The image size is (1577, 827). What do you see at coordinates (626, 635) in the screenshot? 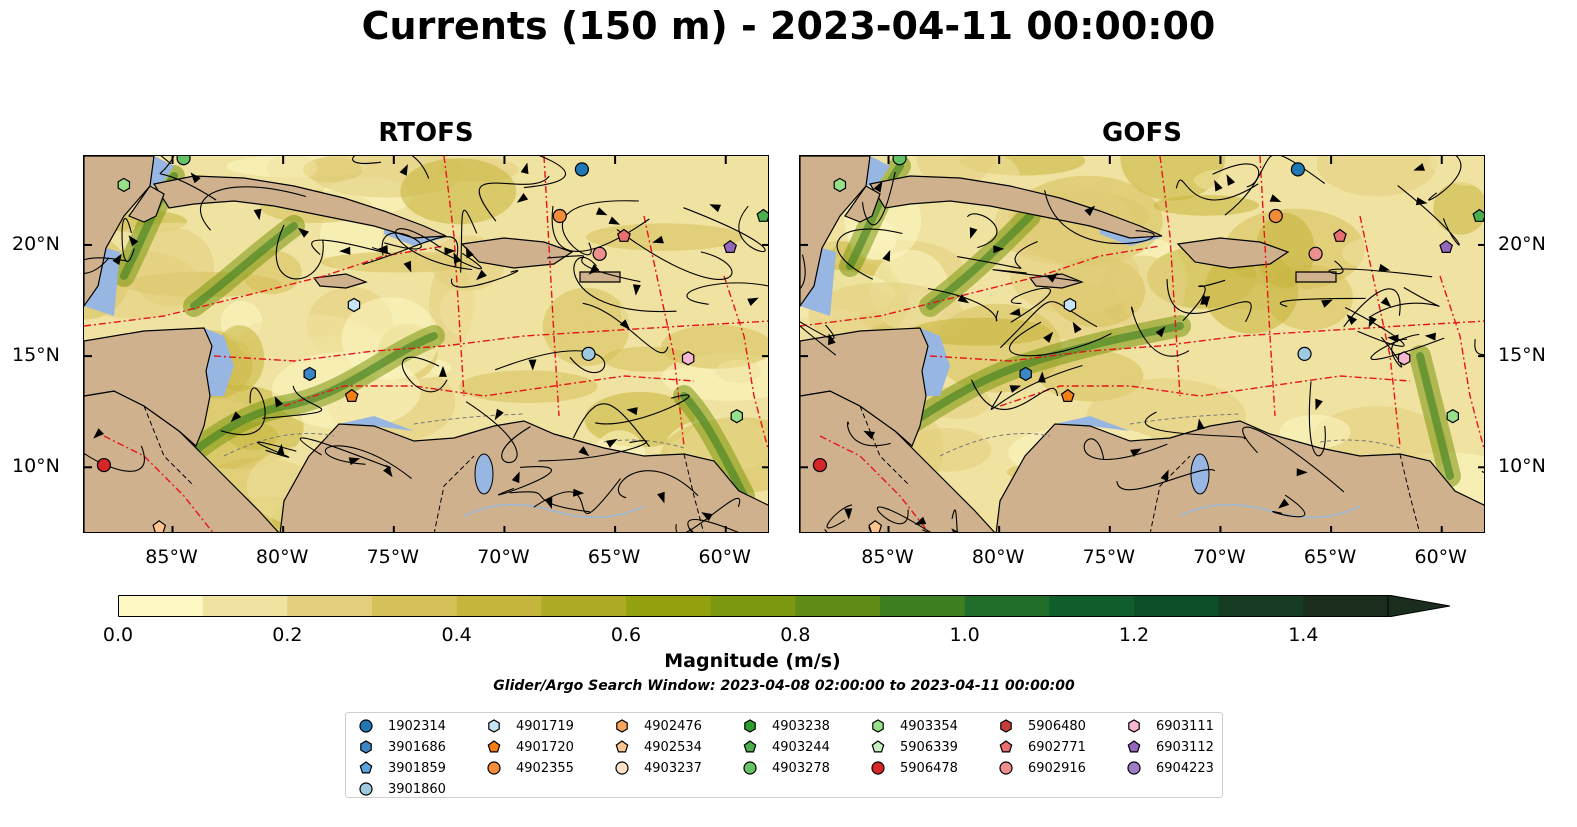
I see `colorbar-tick-label: 0.6` at bounding box center [626, 635].